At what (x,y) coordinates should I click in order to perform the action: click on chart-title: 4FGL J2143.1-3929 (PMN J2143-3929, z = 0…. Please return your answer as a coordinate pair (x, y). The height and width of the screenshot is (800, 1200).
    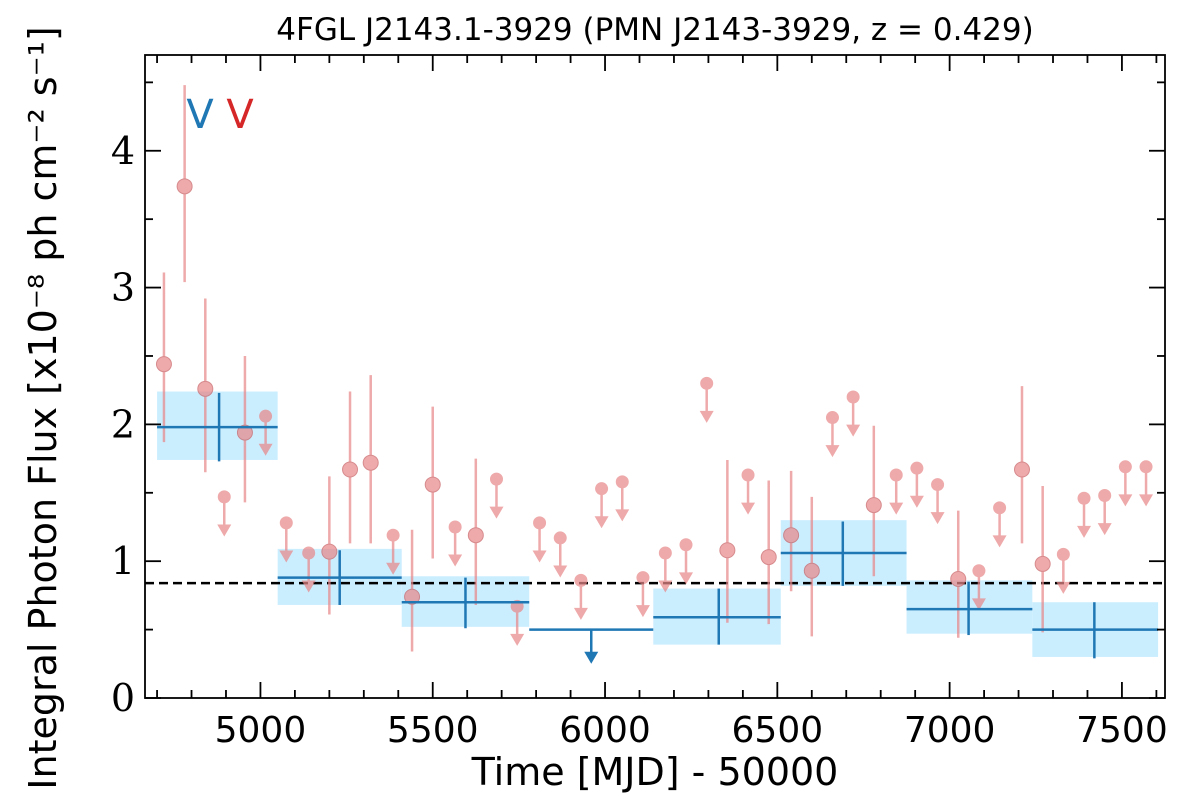
    Looking at the image, I should click on (654, 30).